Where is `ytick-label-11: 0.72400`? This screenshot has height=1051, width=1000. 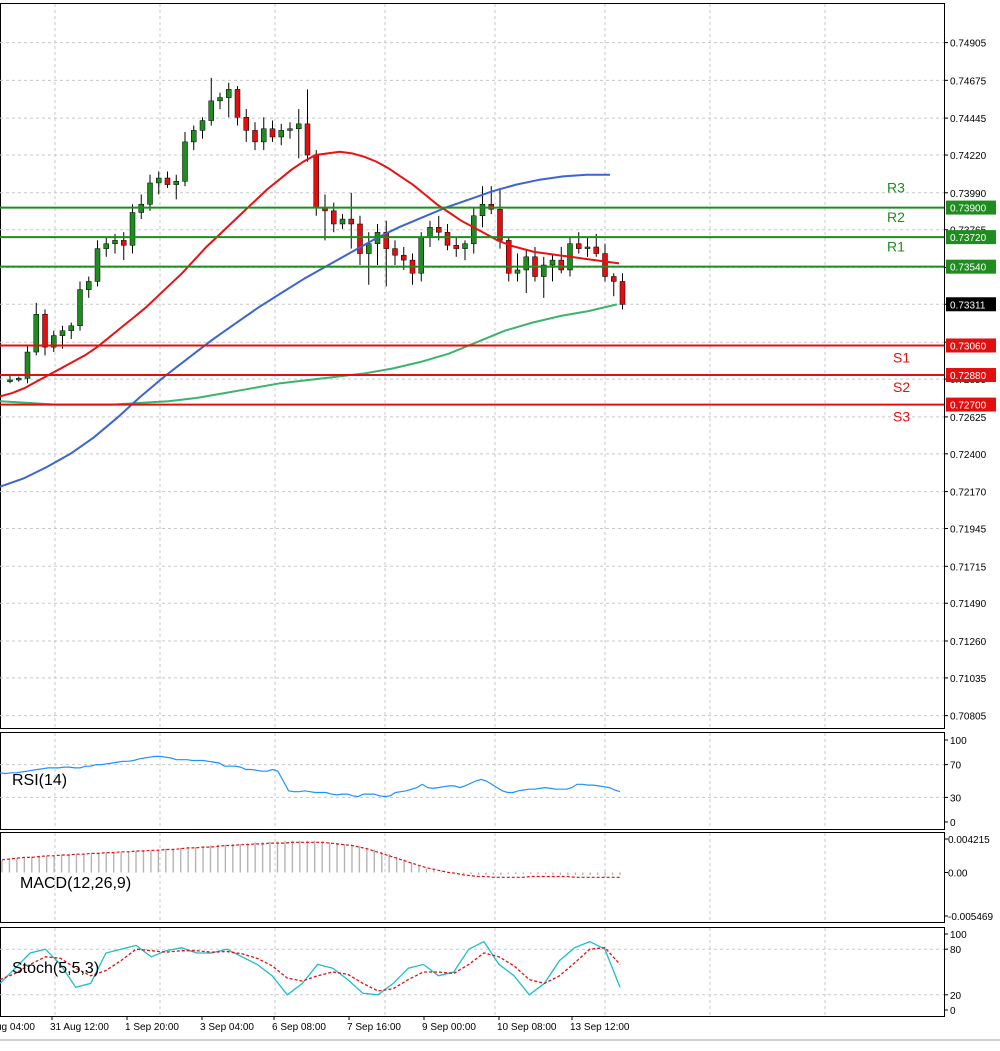 ytick-label-11: 0.72400 is located at coordinates (968, 455).